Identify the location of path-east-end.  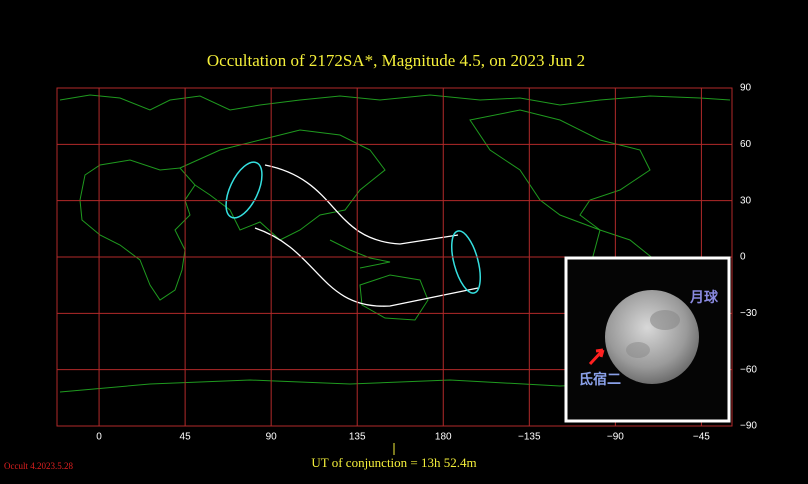
(466, 262).